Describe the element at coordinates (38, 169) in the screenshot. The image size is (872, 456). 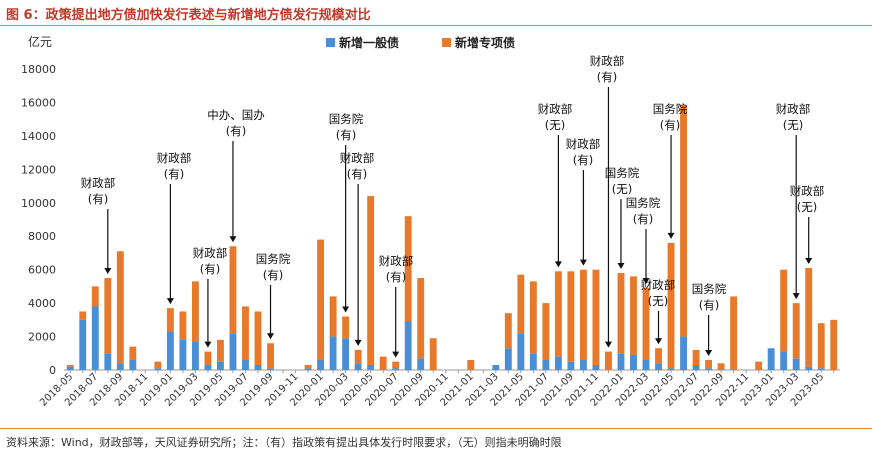
I see `y-tick-label: 12000` at that location.